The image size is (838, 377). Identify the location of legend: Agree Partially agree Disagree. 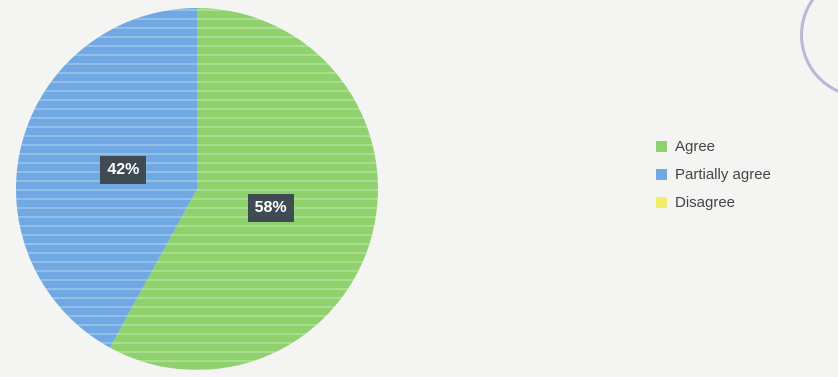
(713, 174).